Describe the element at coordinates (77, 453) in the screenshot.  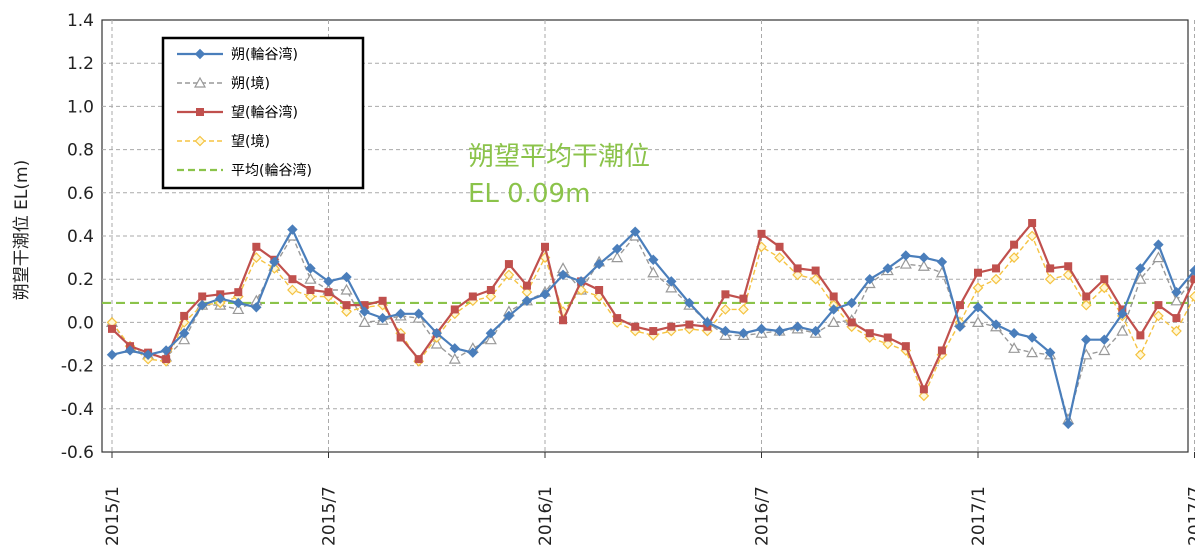
I see `y-tick-label: -0.6` at that location.